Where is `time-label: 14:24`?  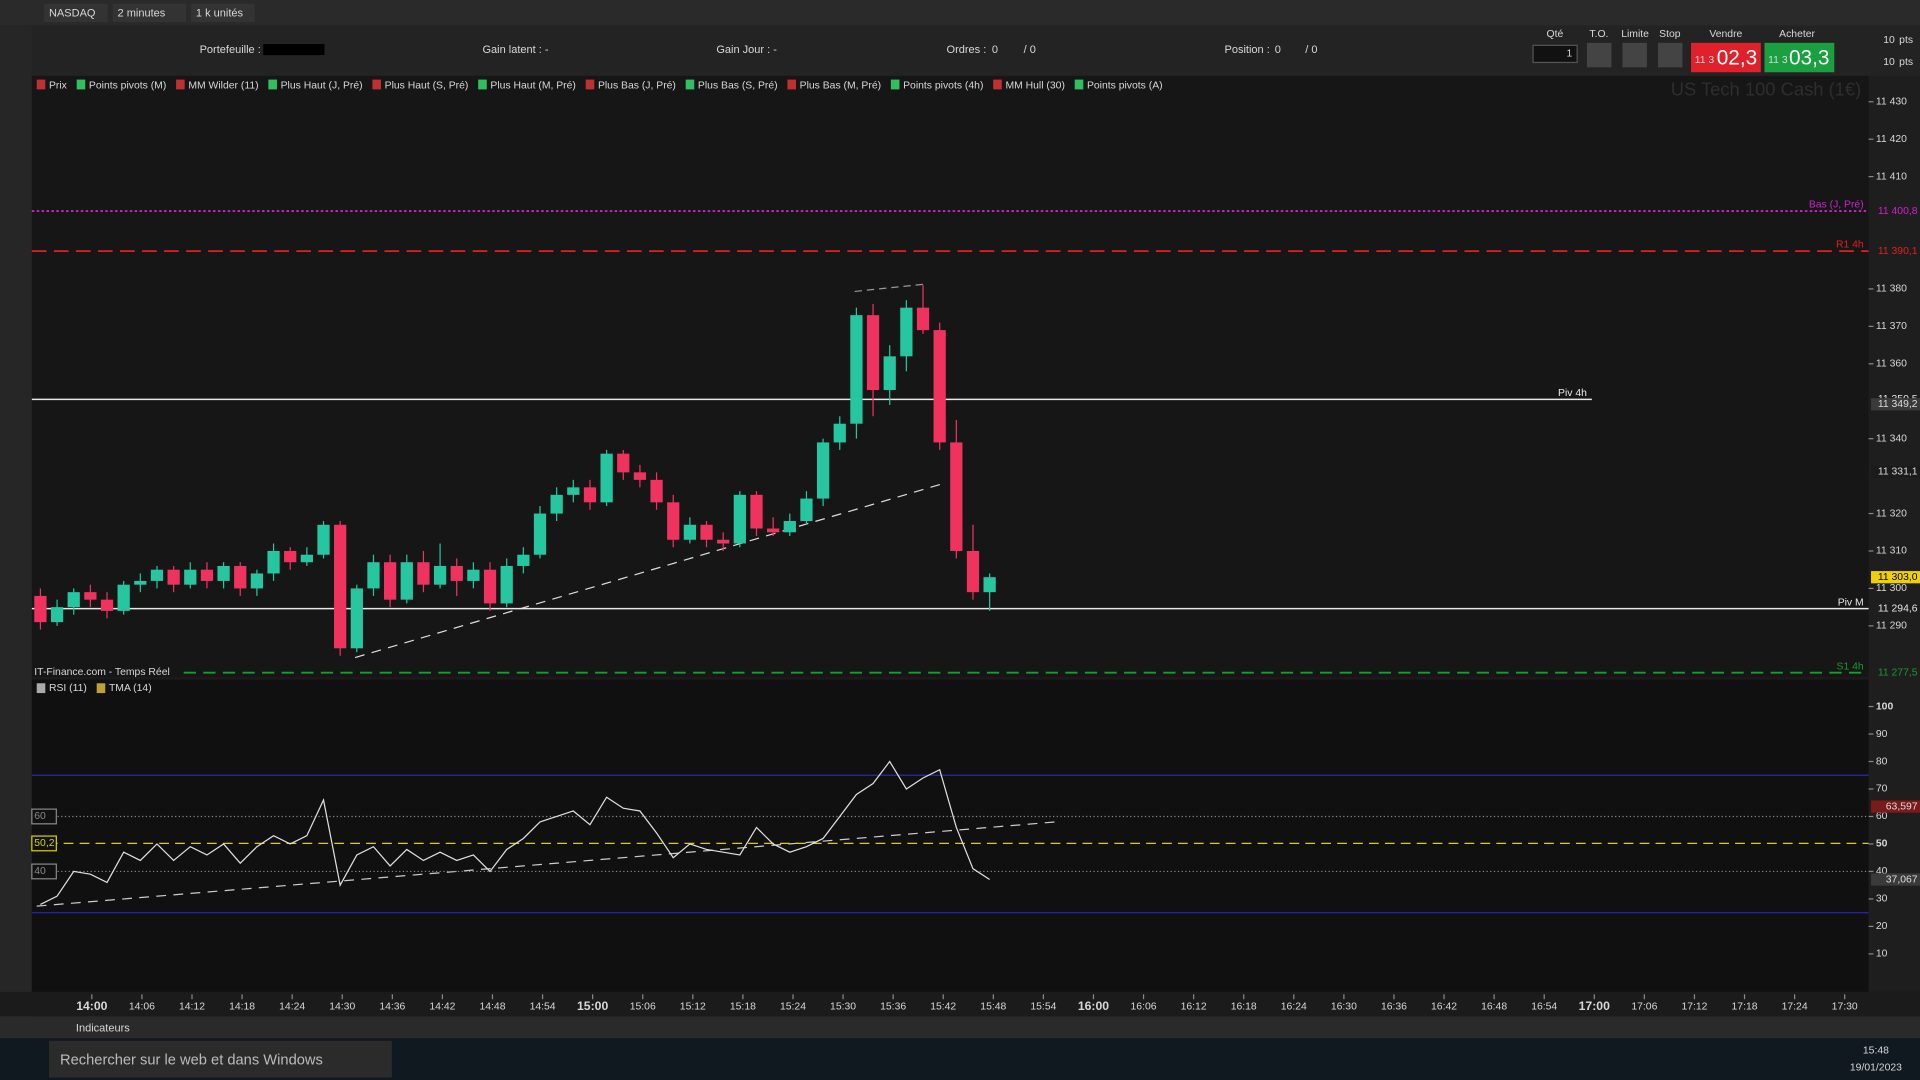 time-label: 14:24 is located at coordinates (292, 1006).